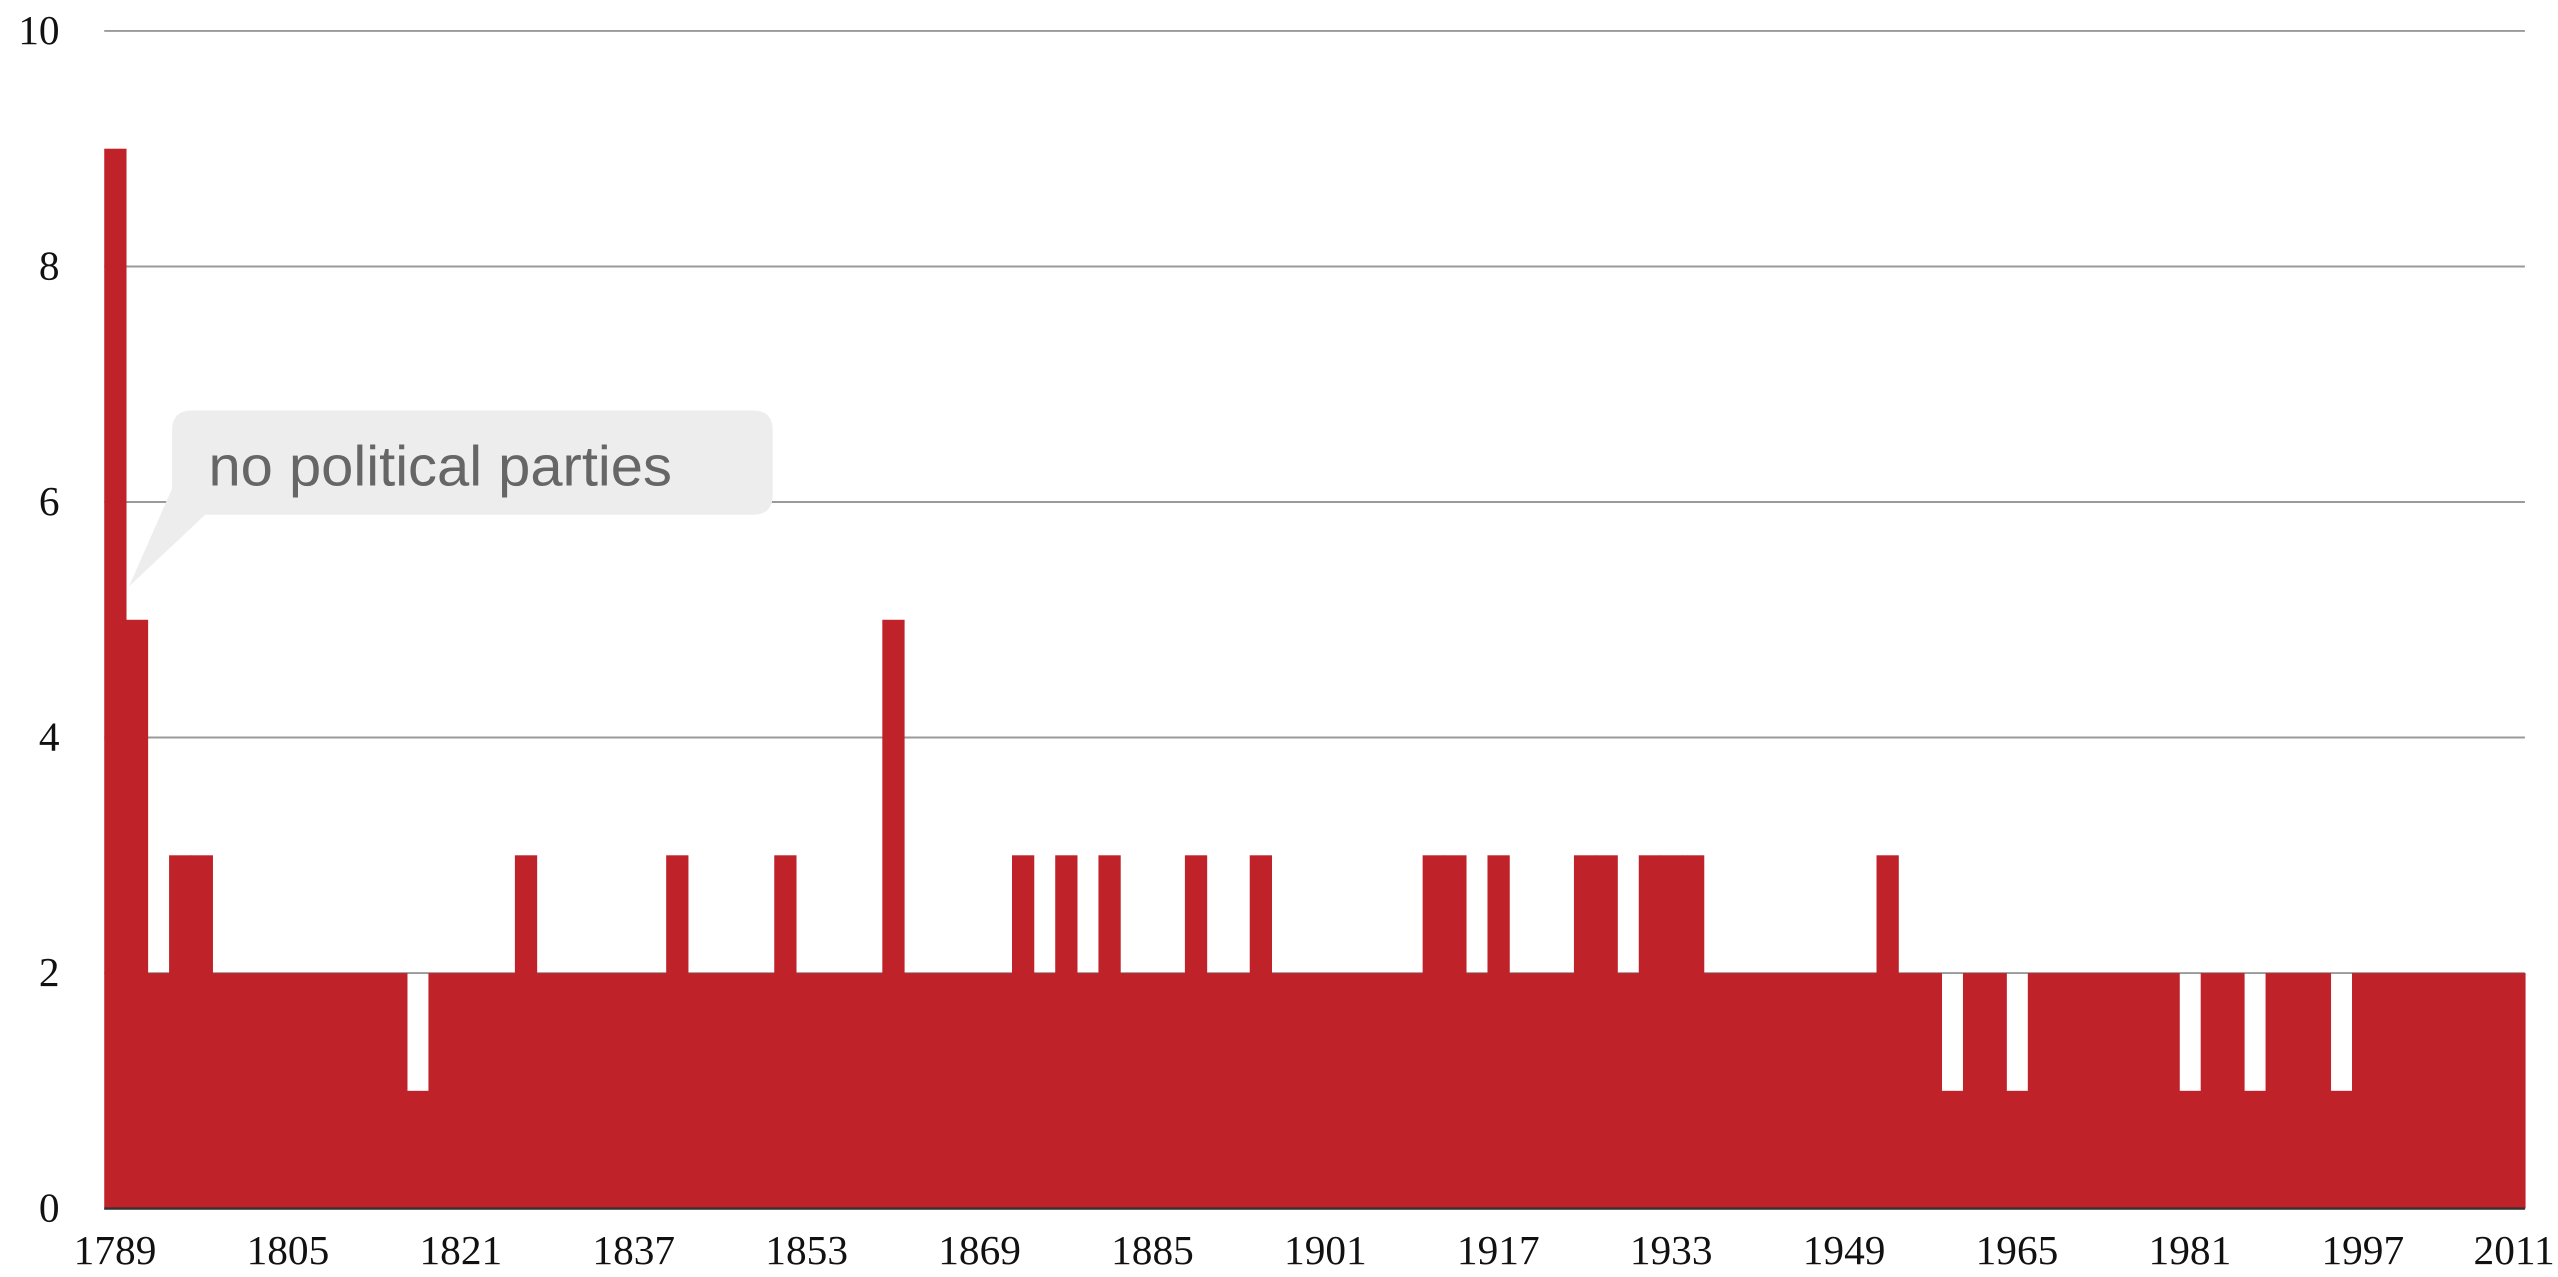 The image size is (2558, 1277). What do you see at coordinates (288, 1250) in the screenshot?
I see `x-tick-label: 1805` at bounding box center [288, 1250].